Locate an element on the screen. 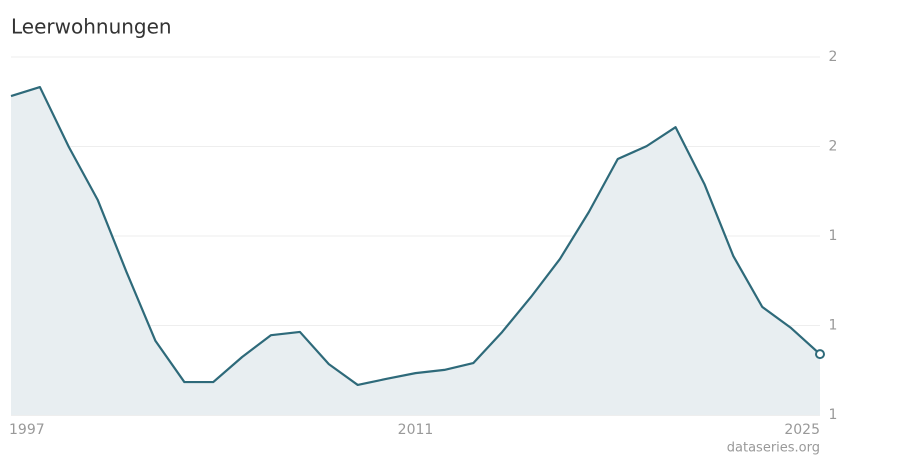 The width and height of the screenshot is (900, 460). x-tick-label: 1997 is located at coordinates (27, 430).